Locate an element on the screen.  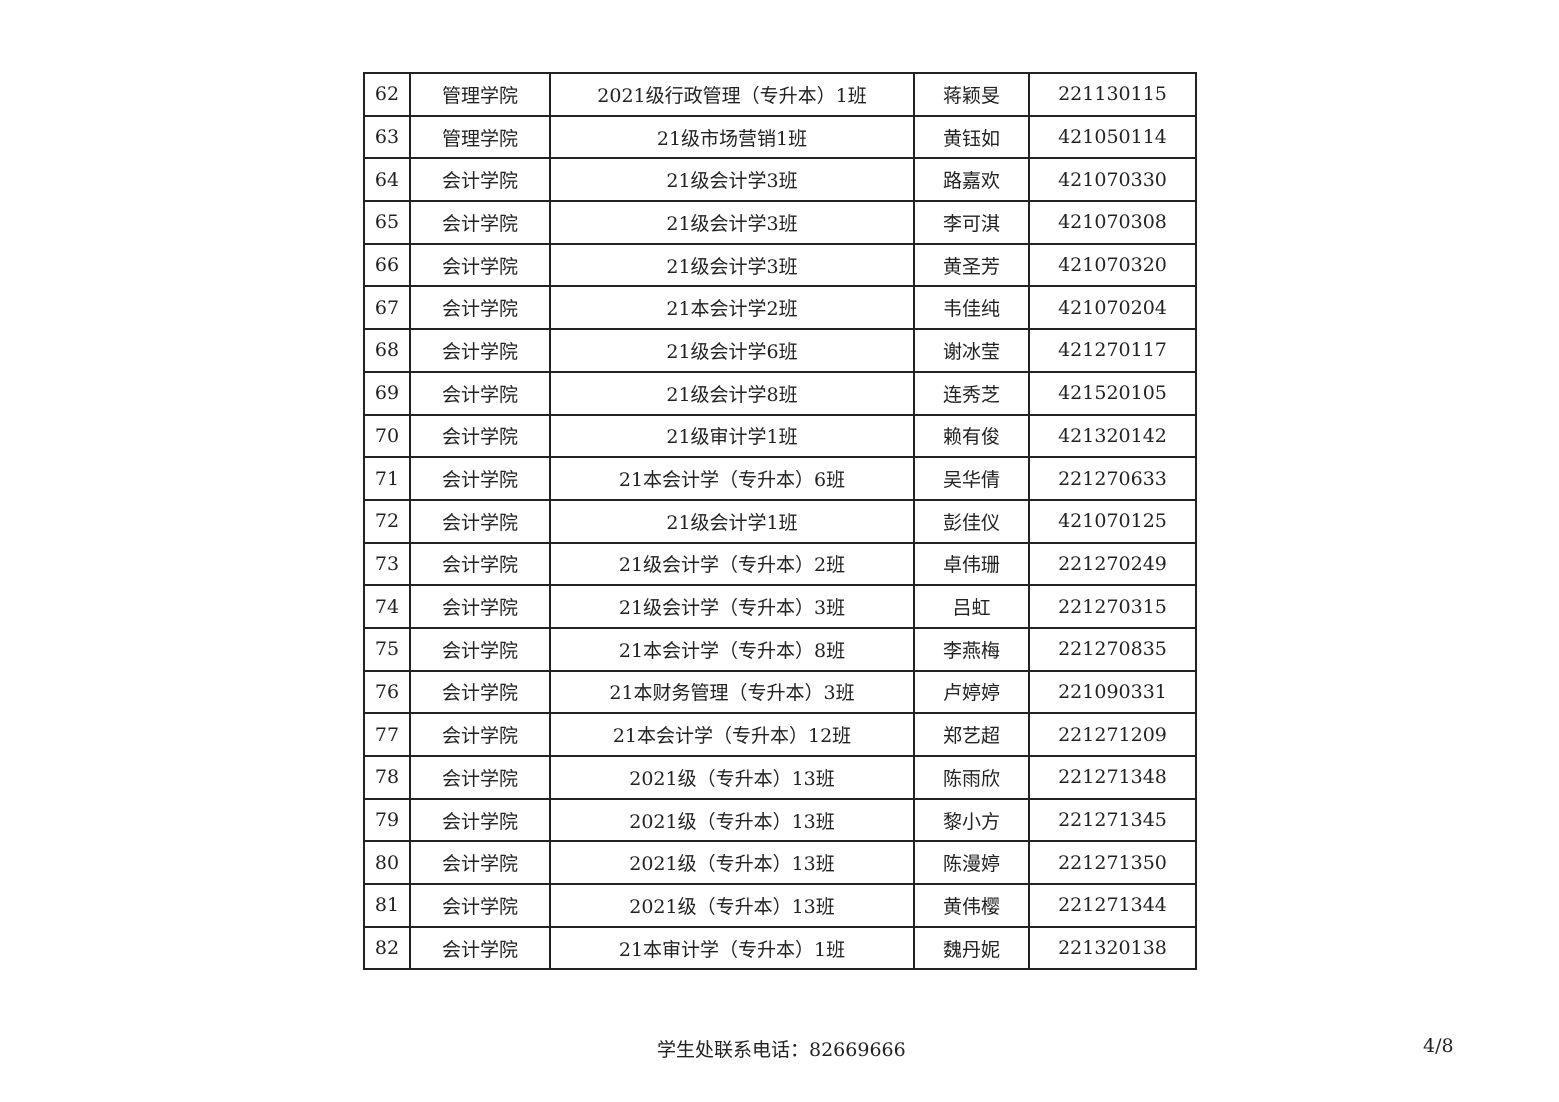
class-name-cell: 21本会计学（专升本）8班 is located at coordinates (732, 649).